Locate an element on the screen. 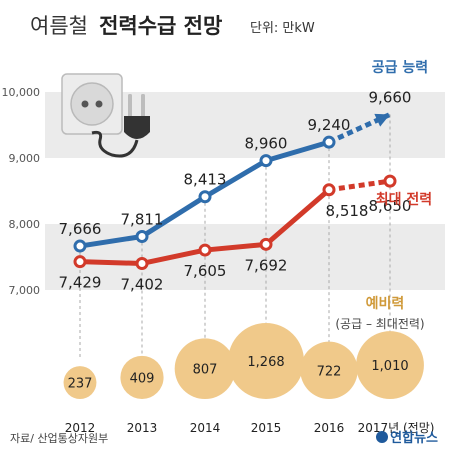  title-main: 전력수급 전망 is located at coordinates (161, 26).